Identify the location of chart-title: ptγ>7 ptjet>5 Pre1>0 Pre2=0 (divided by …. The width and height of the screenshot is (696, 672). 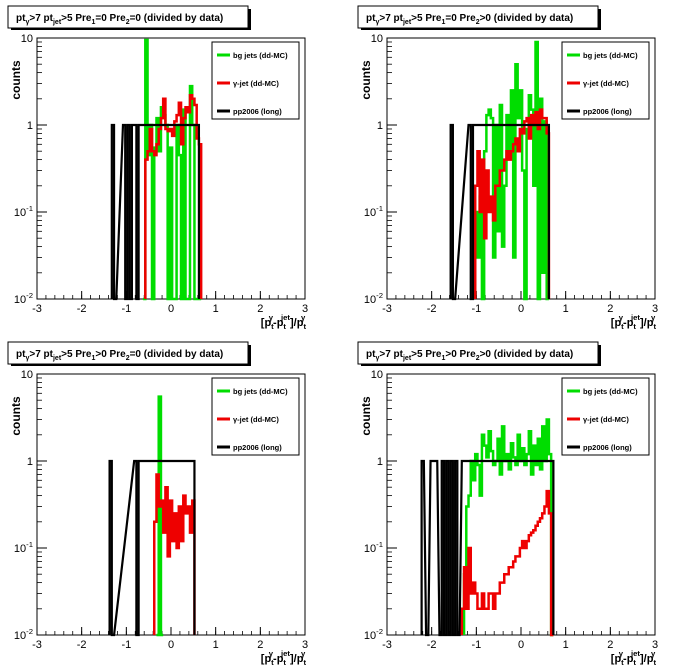
(129, 353).